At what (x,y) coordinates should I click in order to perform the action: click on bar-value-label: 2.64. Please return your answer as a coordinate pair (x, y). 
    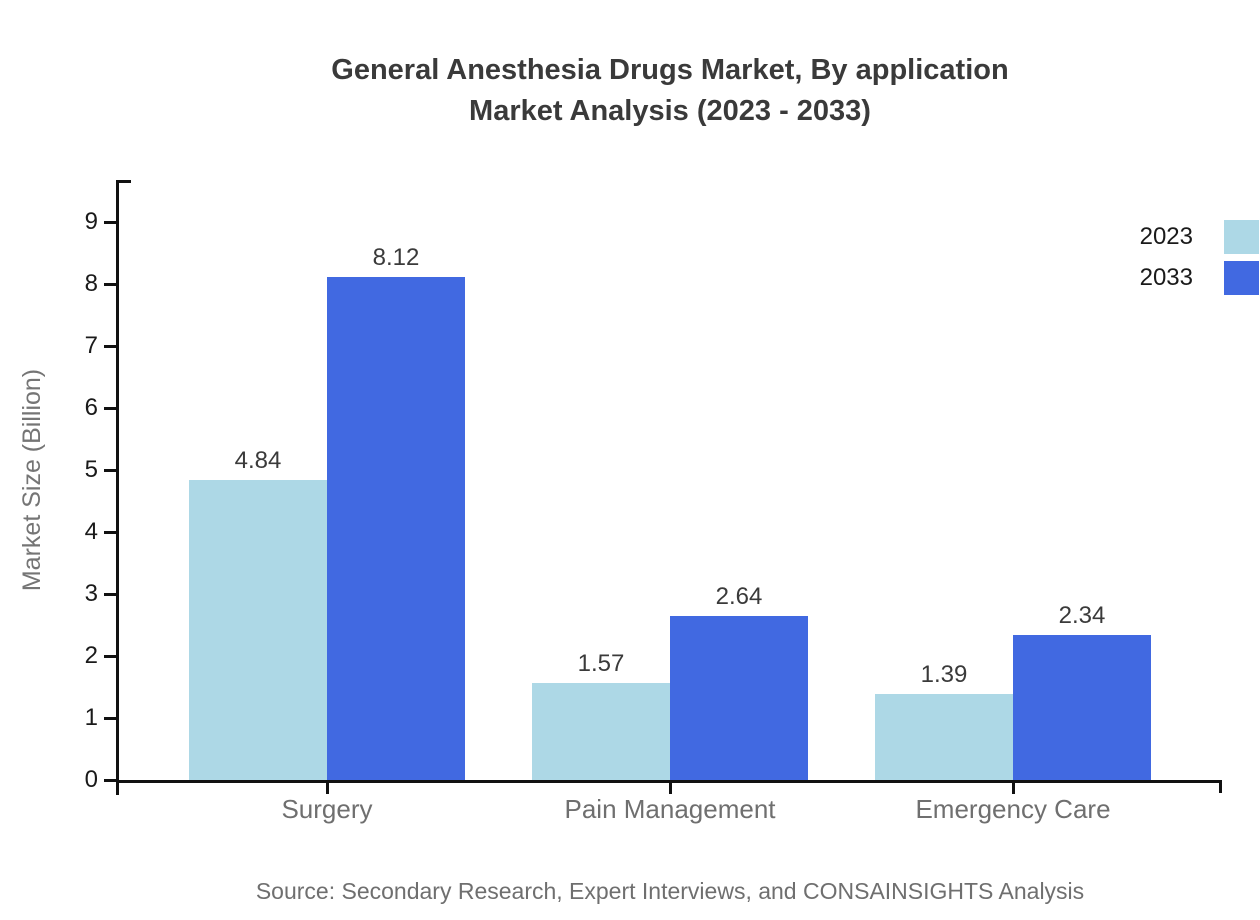
    Looking at the image, I should click on (739, 596).